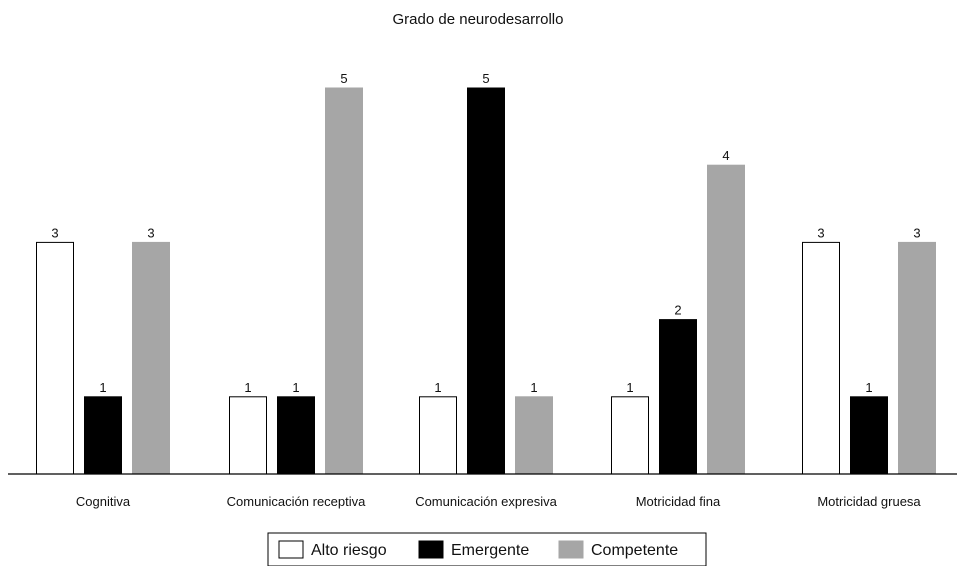  I want to click on legend-label: Competente, so click(634, 550).